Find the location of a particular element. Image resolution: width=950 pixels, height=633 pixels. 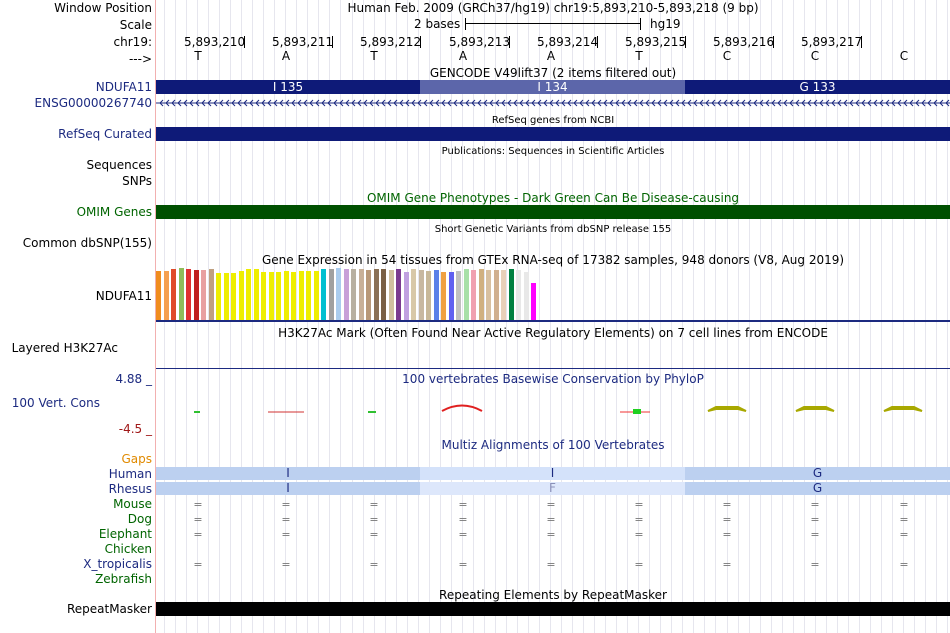

species-label: X_tropicalis is located at coordinates (117, 564).